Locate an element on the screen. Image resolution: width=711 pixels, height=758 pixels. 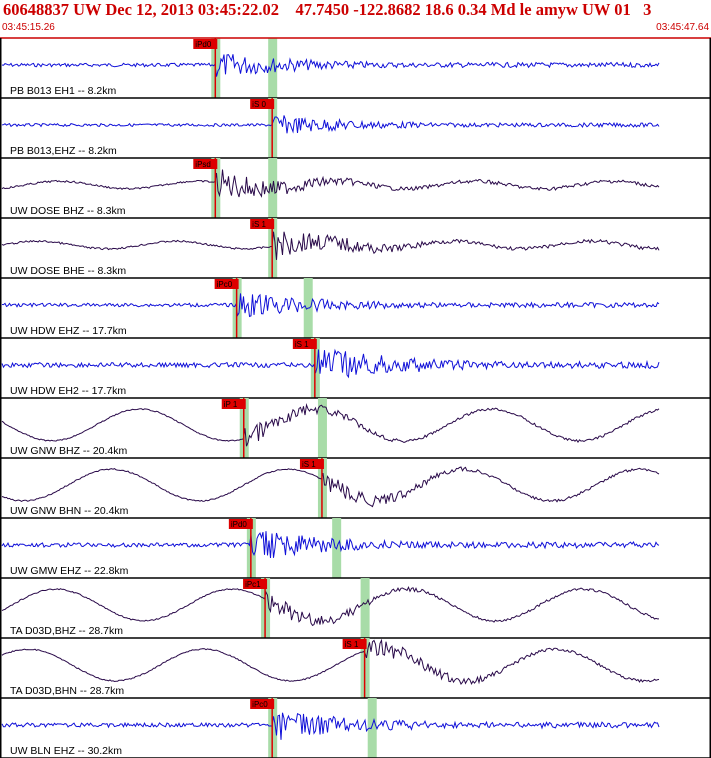
station-label: UW HDW EHZ -- 17.7km is located at coordinates (68, 331).